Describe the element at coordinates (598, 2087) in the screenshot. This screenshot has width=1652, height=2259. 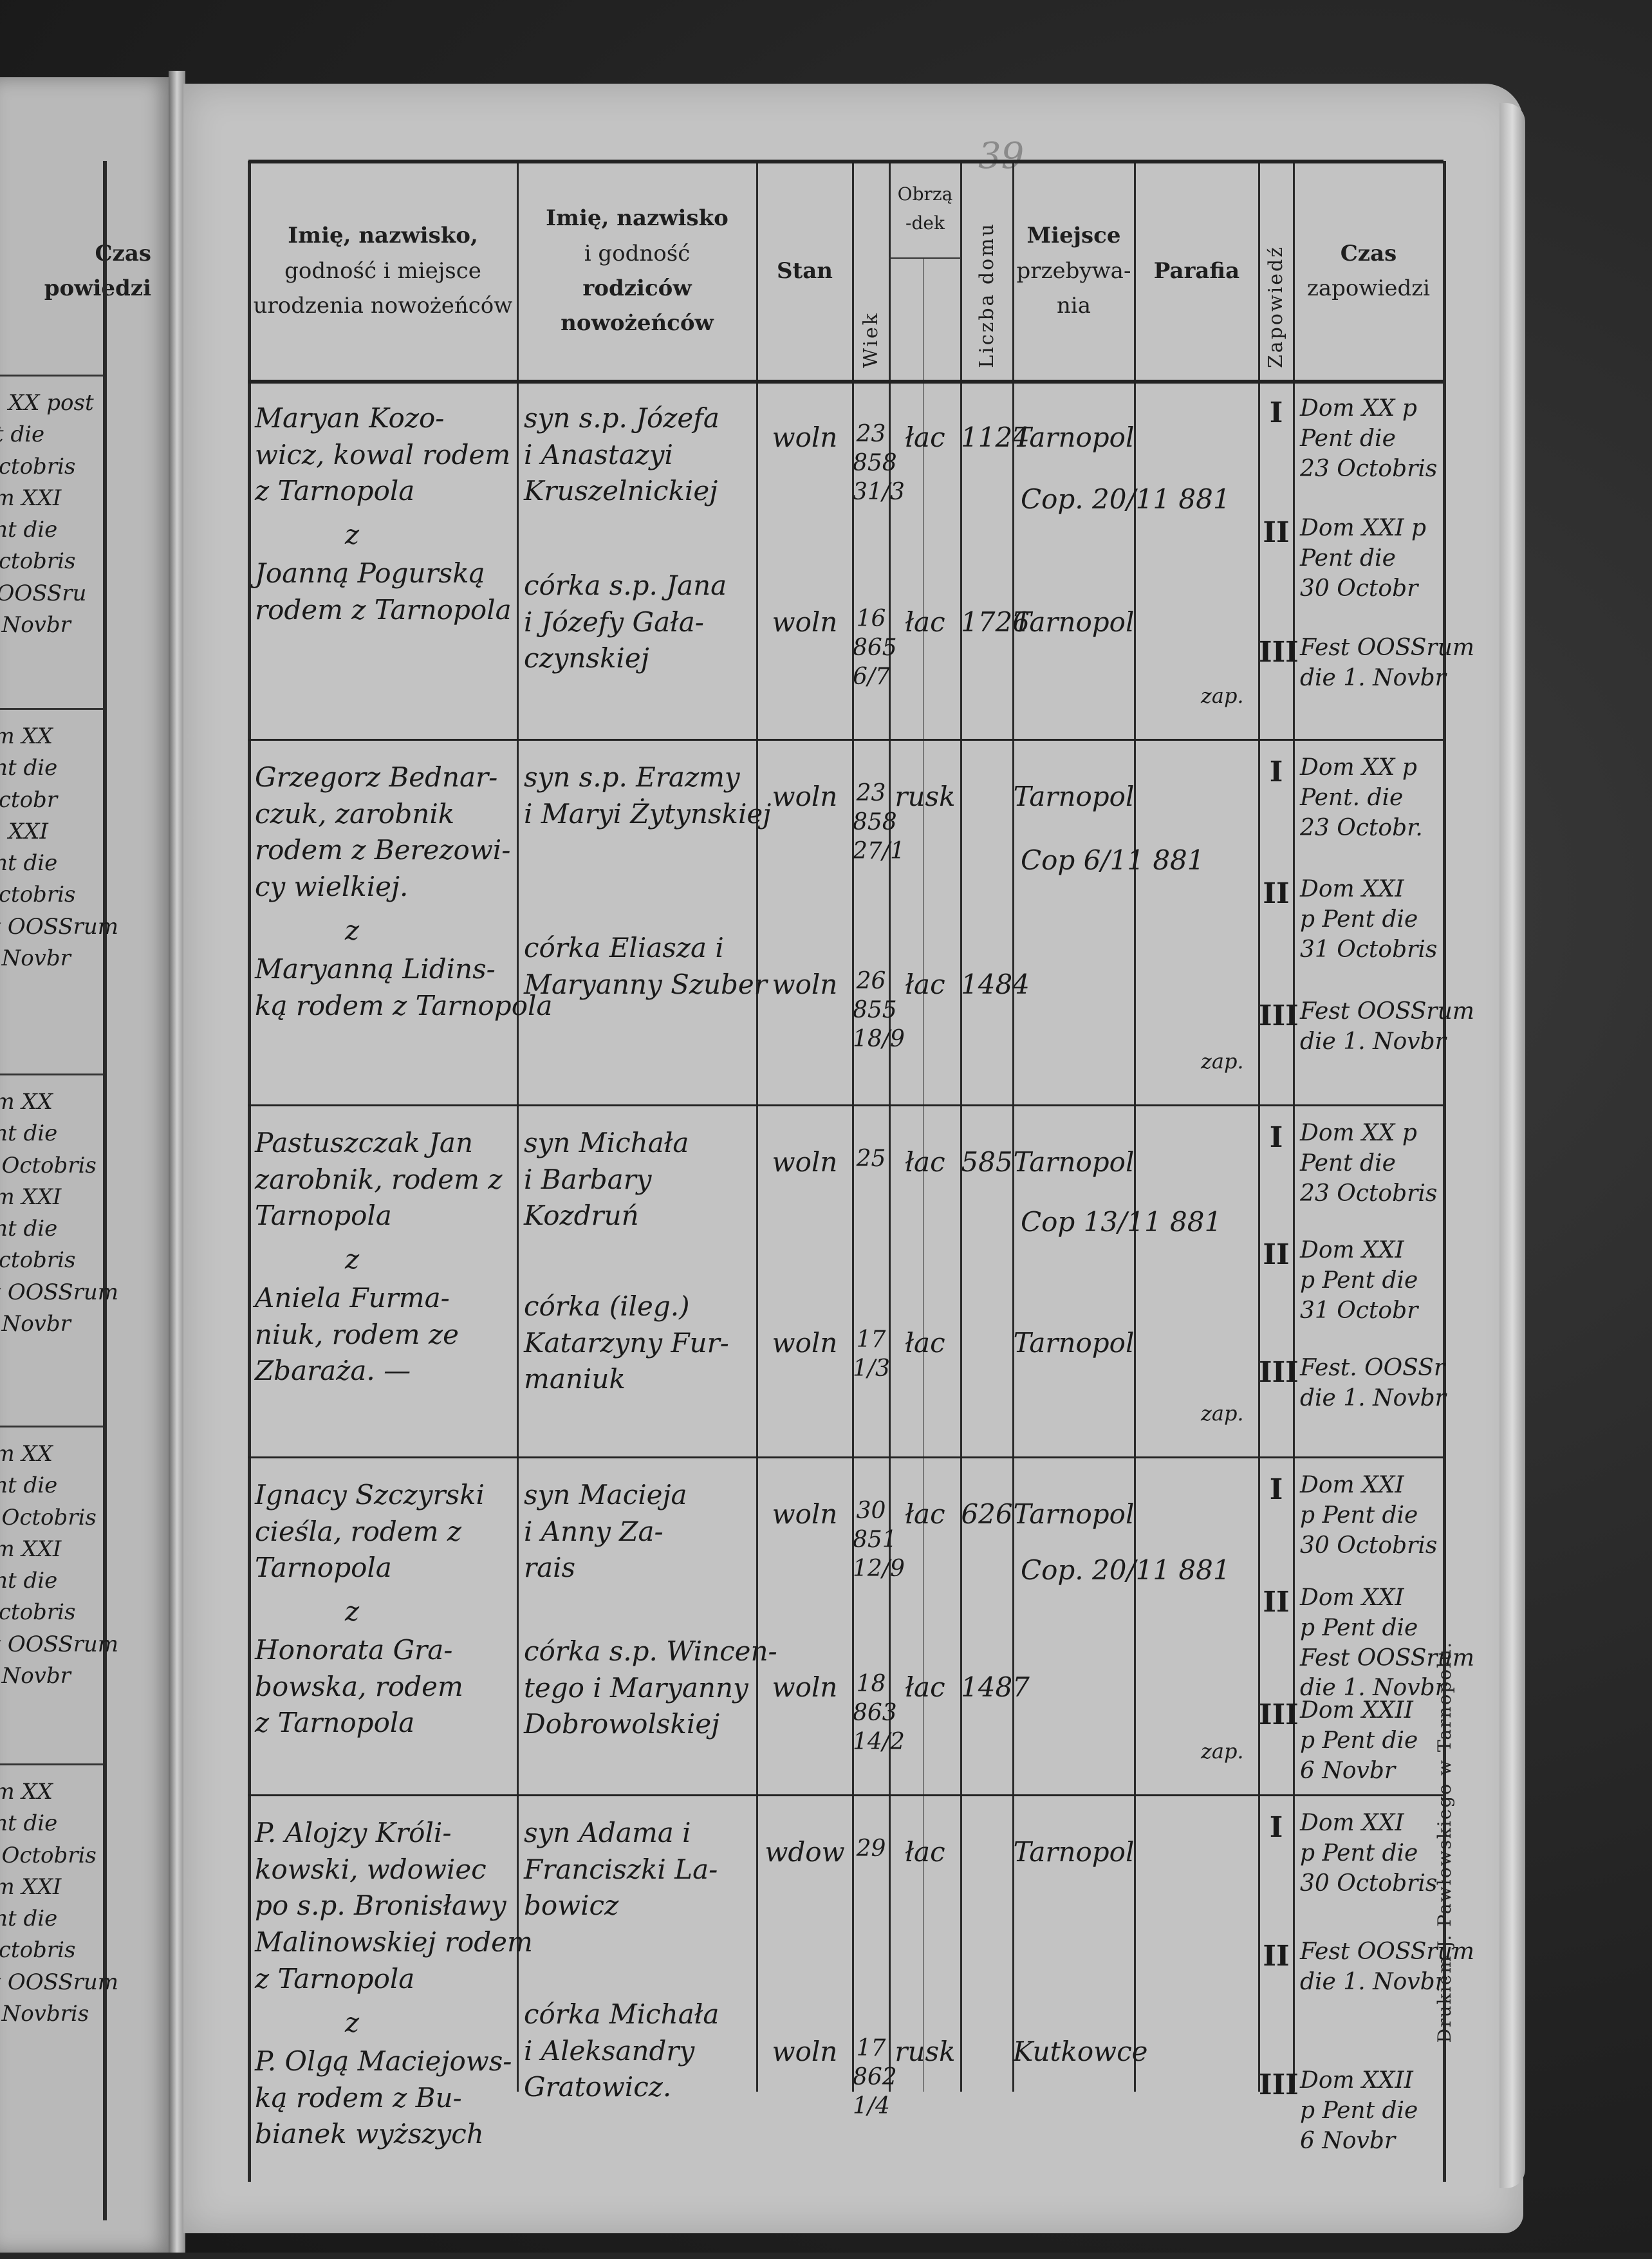
I see `bride-parents-line: Gratowicz.` at that location.